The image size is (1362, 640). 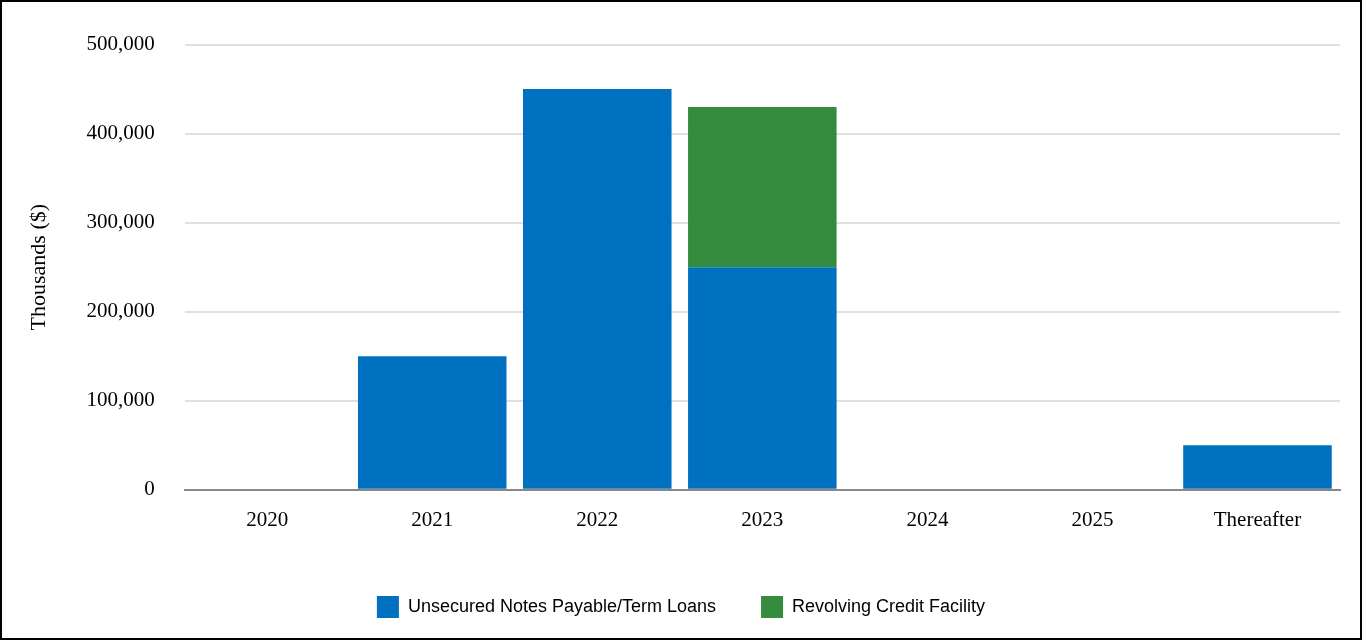 I want to click on x-tick-label: 2022, so click(x=597, y=518).